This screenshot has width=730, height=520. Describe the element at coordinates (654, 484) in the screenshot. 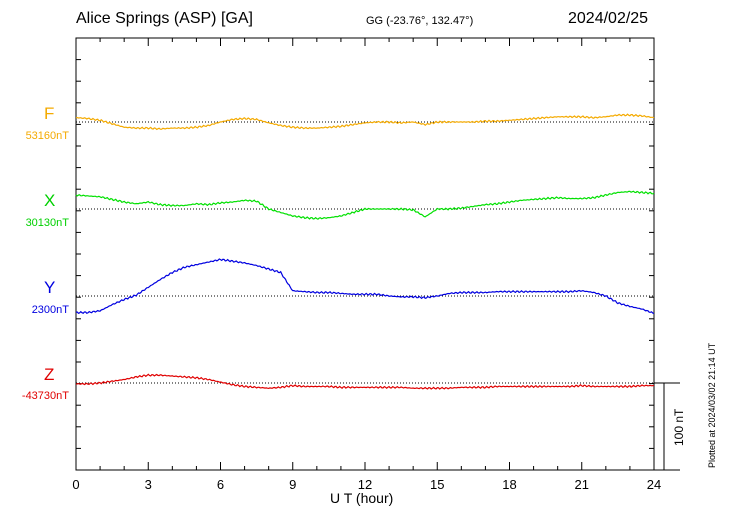

I see `x-tick-label: 24` at that location.